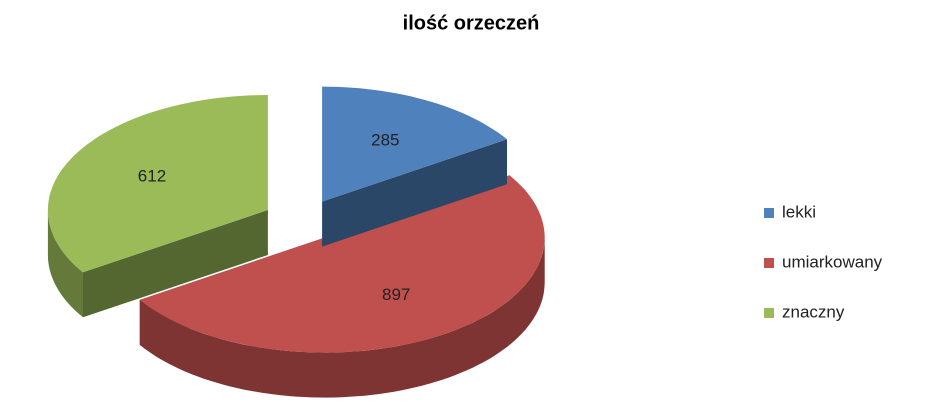  Describe the element at coordinates (65, 264) in the screenshot. I see `slice-side` at that location.